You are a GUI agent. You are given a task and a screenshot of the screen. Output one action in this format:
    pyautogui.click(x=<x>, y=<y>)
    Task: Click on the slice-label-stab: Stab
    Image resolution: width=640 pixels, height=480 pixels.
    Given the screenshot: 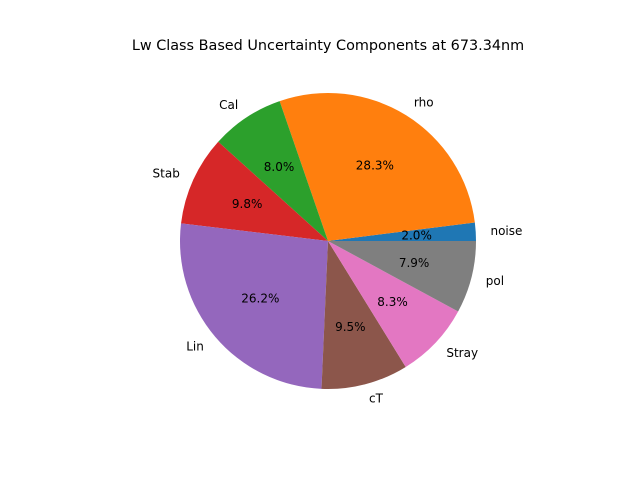 What is the action you would take?
    pyautogui.click(x=166, y=174)
    